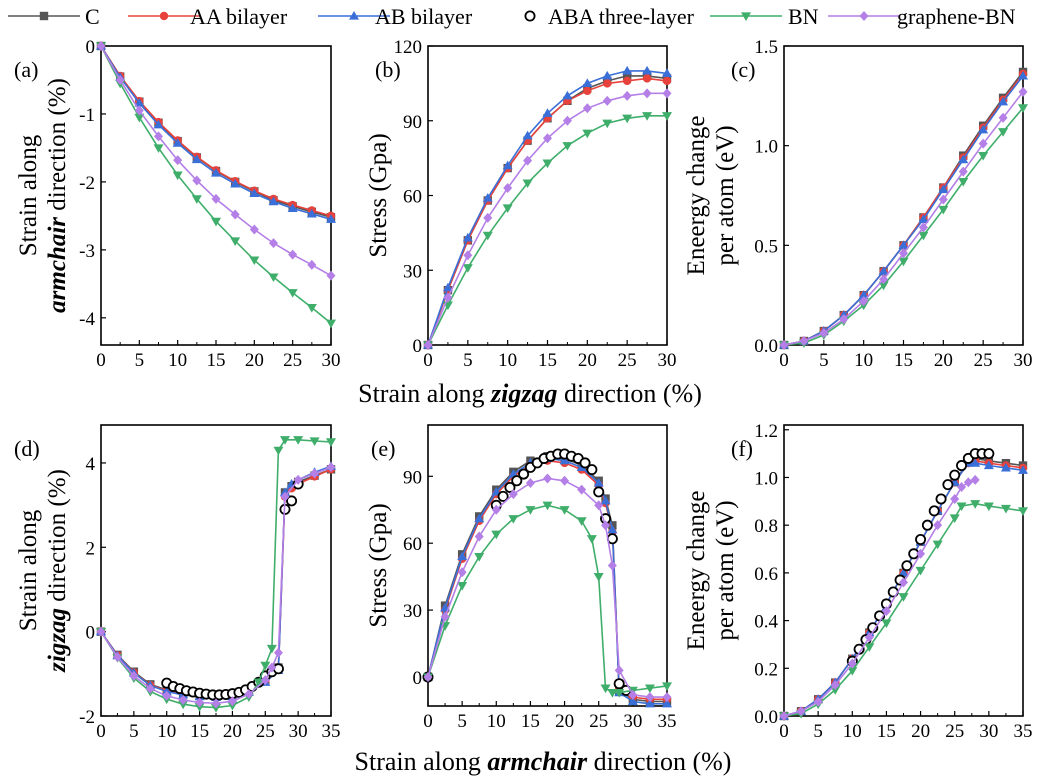 The width and height of the screenshot is (1039, 782). I want to click on panel-label: (e), so click(383, 448).